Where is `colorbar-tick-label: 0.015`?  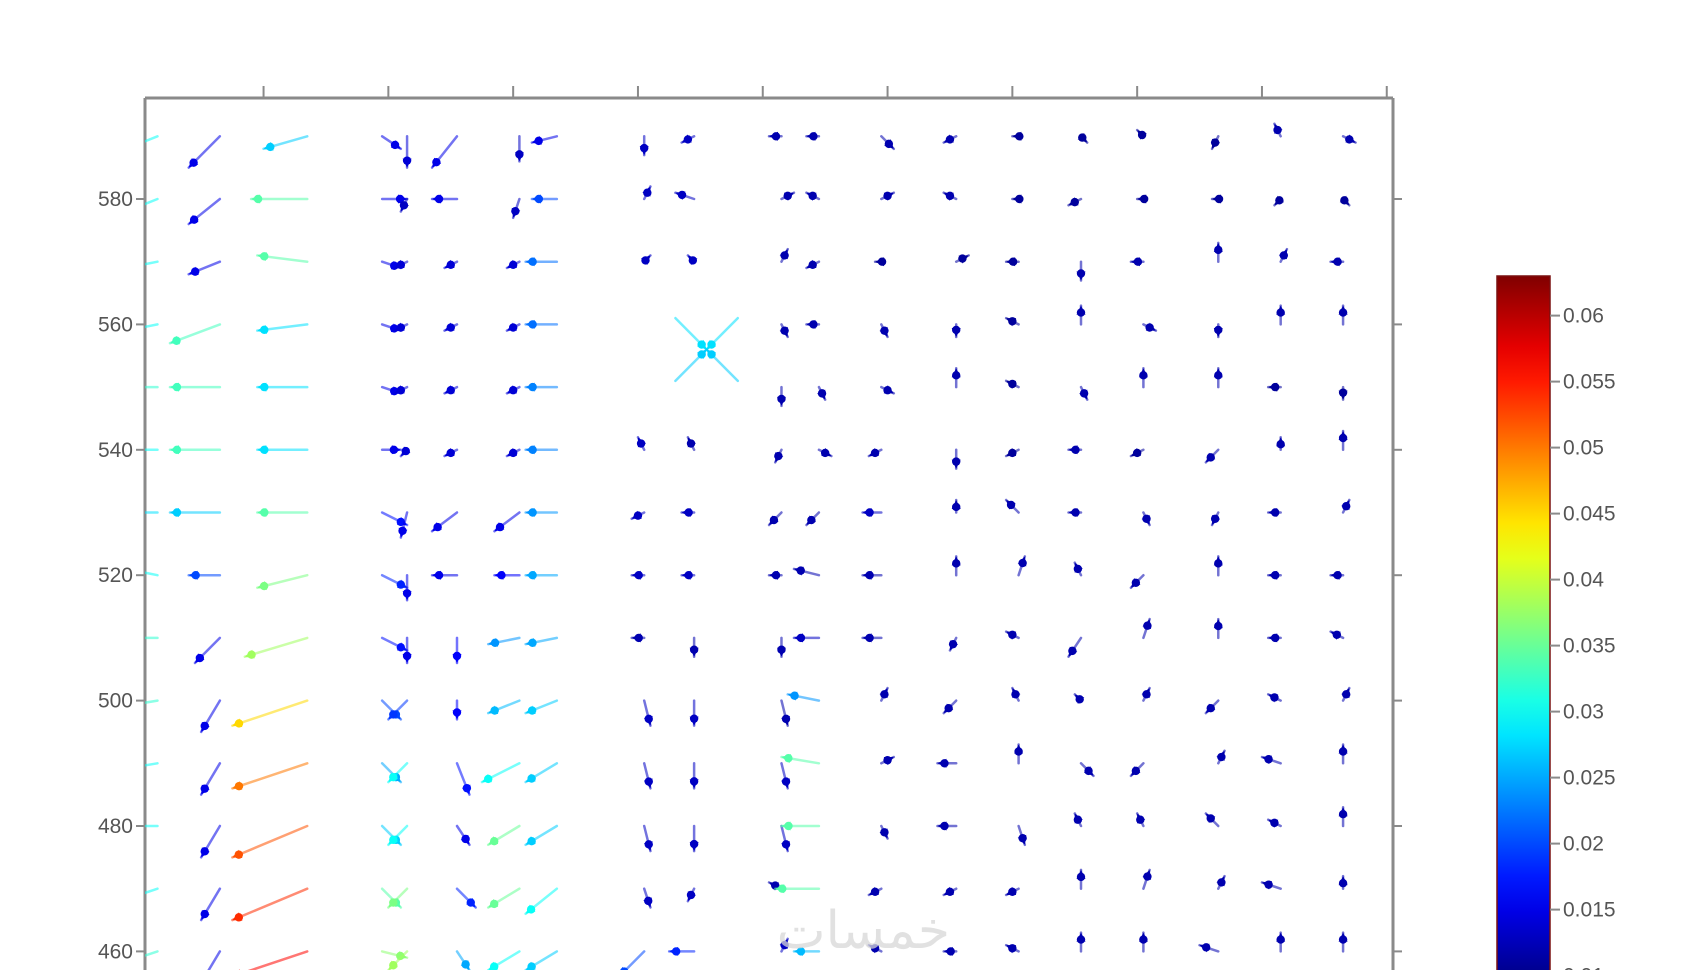
colorbar-tick-label: 0.015 is located at coordinates (1589, 910).